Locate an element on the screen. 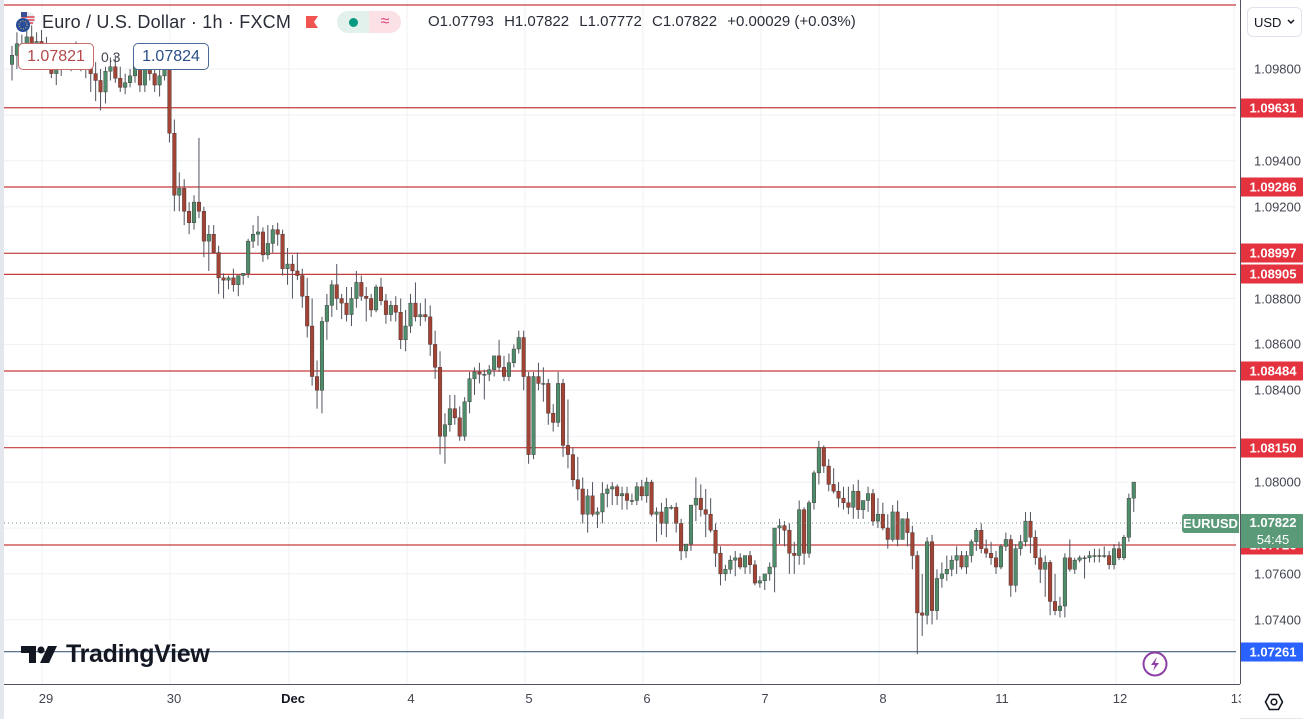  time-tick-label: 30 is located at coordinates (174, 698).